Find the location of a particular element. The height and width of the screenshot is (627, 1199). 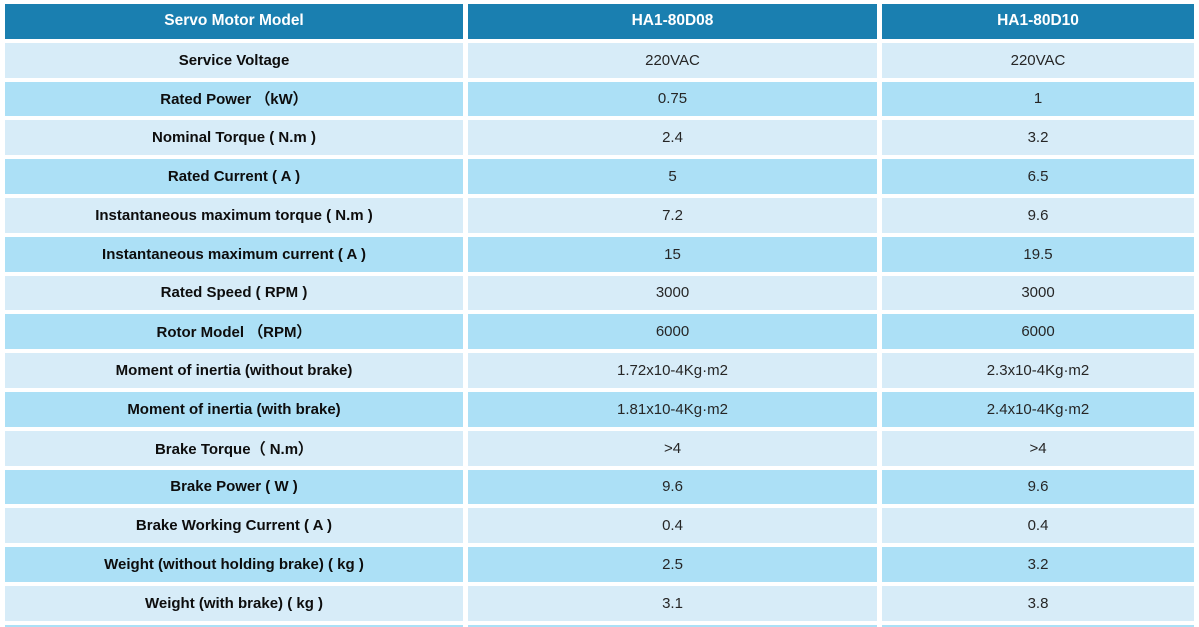

spec-label: Service Voltage is located at coordinates (234, 60).